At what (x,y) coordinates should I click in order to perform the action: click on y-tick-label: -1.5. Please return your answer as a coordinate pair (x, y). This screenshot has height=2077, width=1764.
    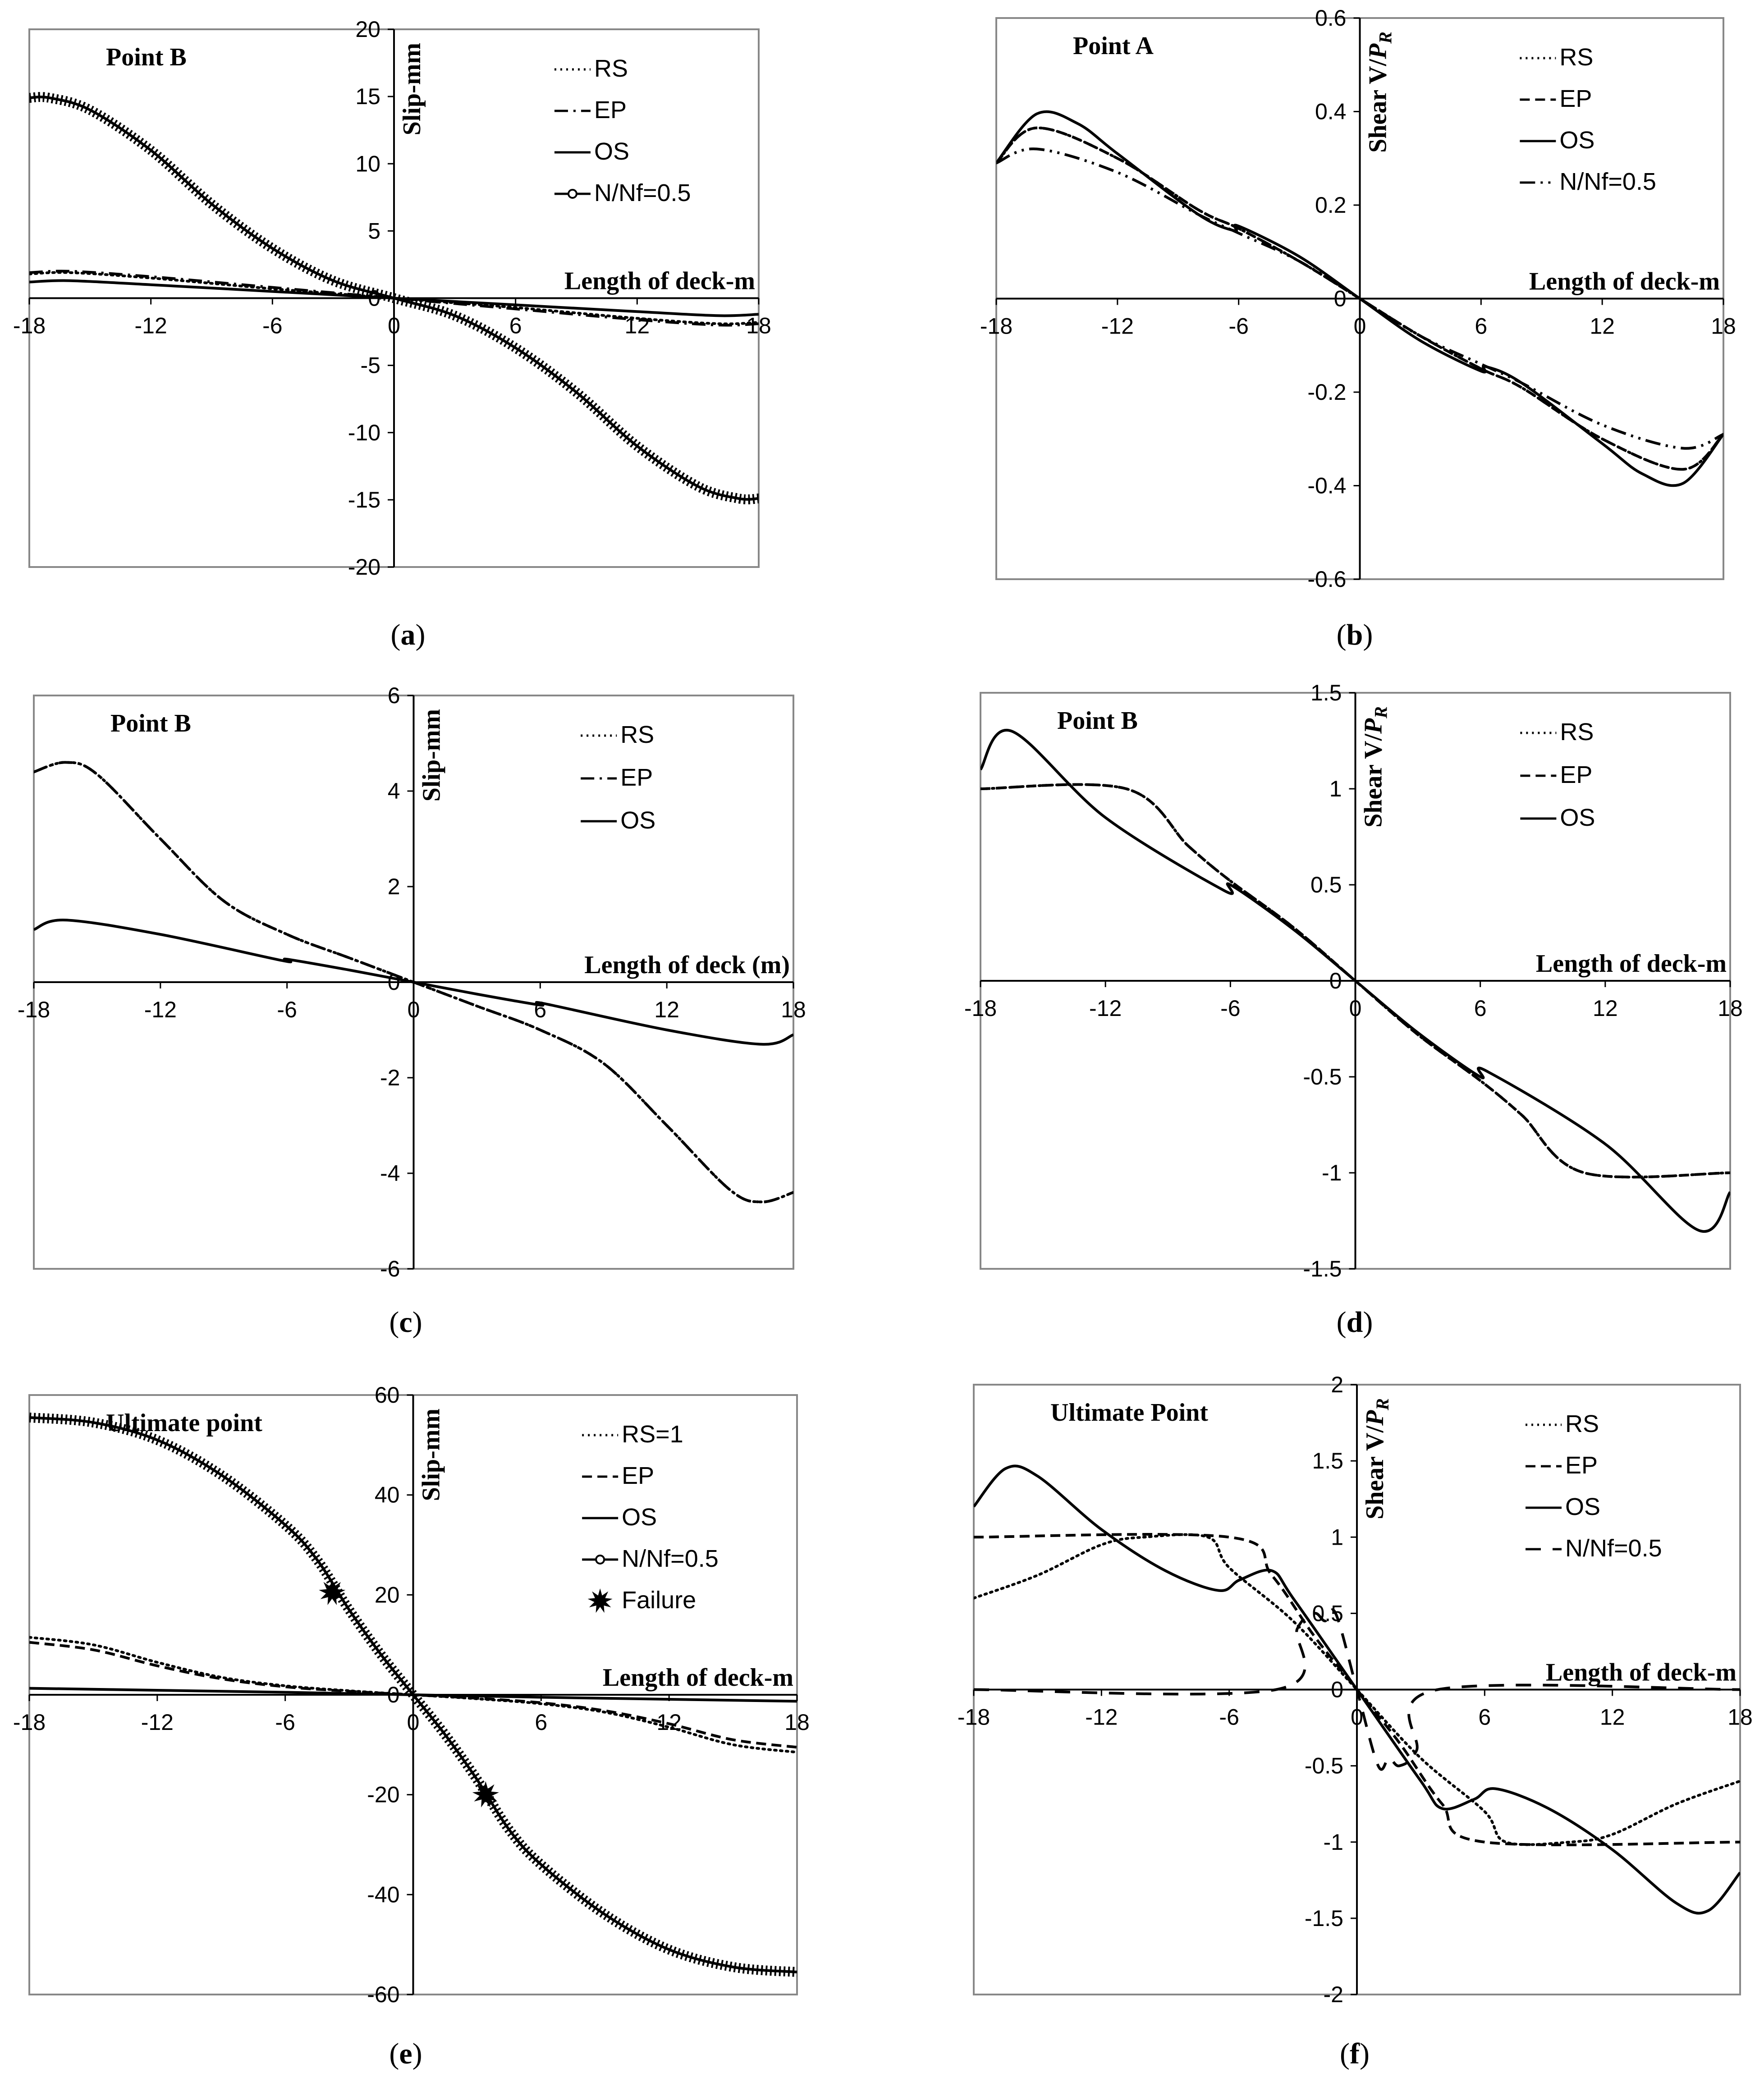
    Looking at the image, I should click on (1323, 1268).